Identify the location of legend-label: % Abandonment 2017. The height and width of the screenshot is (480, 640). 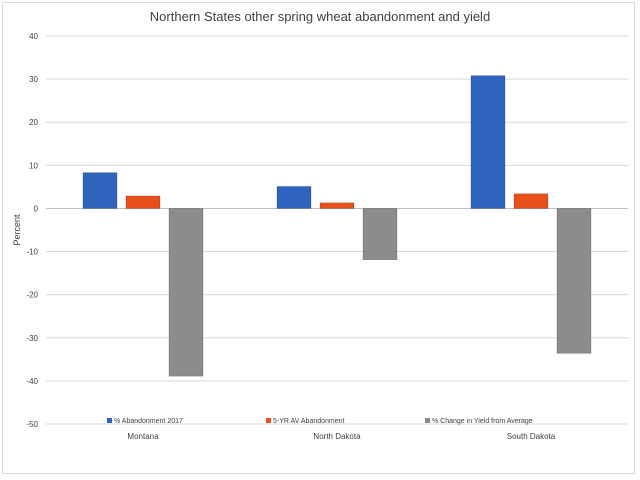
(148, 421).